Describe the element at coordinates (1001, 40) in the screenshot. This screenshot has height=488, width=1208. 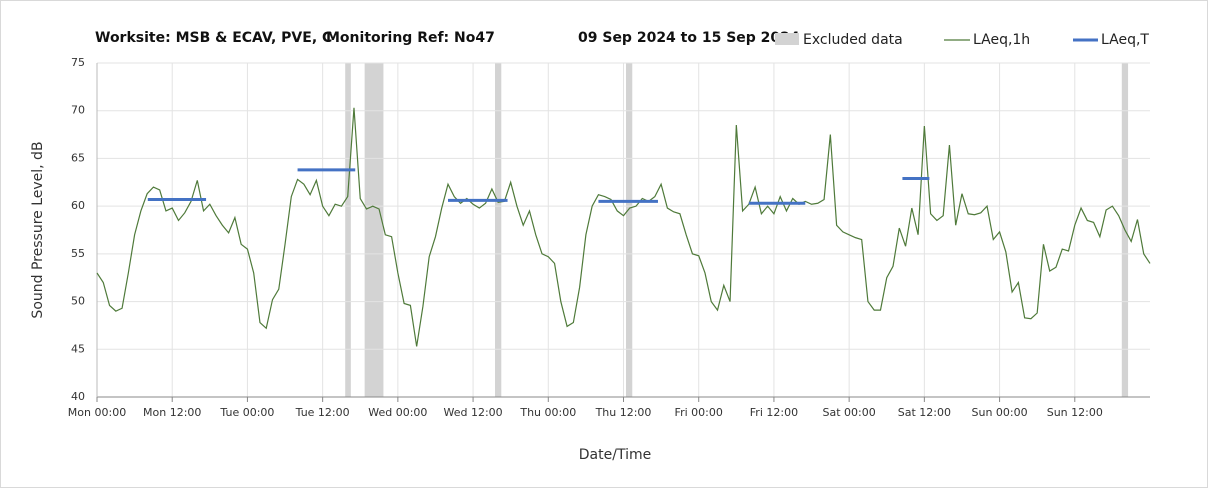
I see `legend-label: LAeq,1h` at that location.